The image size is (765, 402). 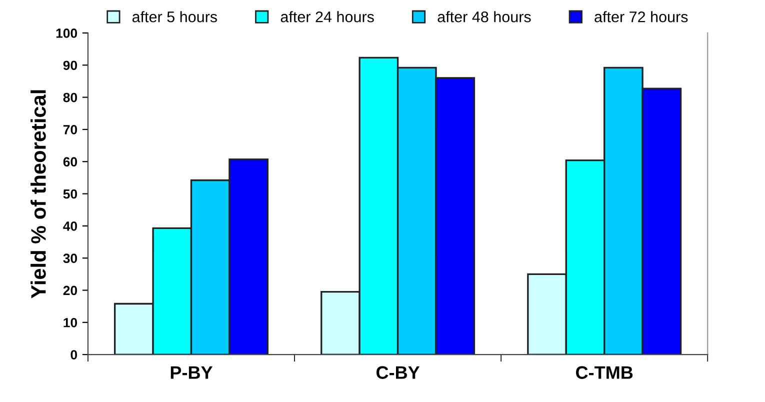 I want to click on y-tick-label: 10, so click(x=71, y=323).